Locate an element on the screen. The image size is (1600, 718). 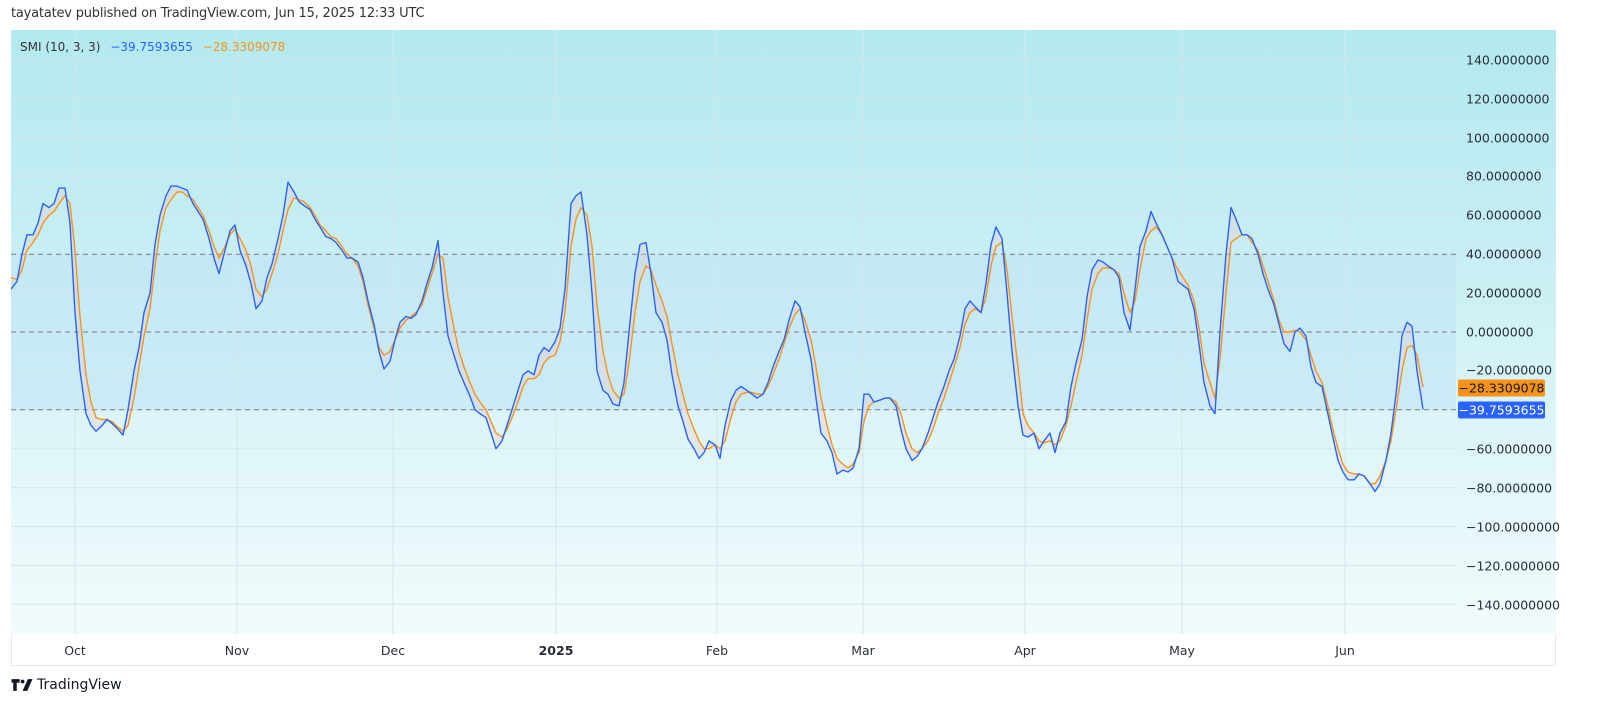
x-label: Oct is located at coordinates (75, 650).